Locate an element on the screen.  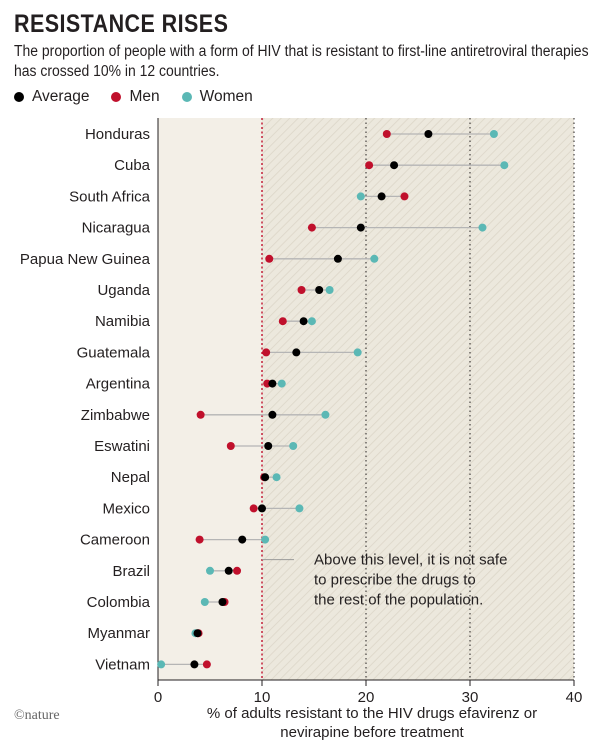
legend: Average Men Women is located at coordinates (133, 97).